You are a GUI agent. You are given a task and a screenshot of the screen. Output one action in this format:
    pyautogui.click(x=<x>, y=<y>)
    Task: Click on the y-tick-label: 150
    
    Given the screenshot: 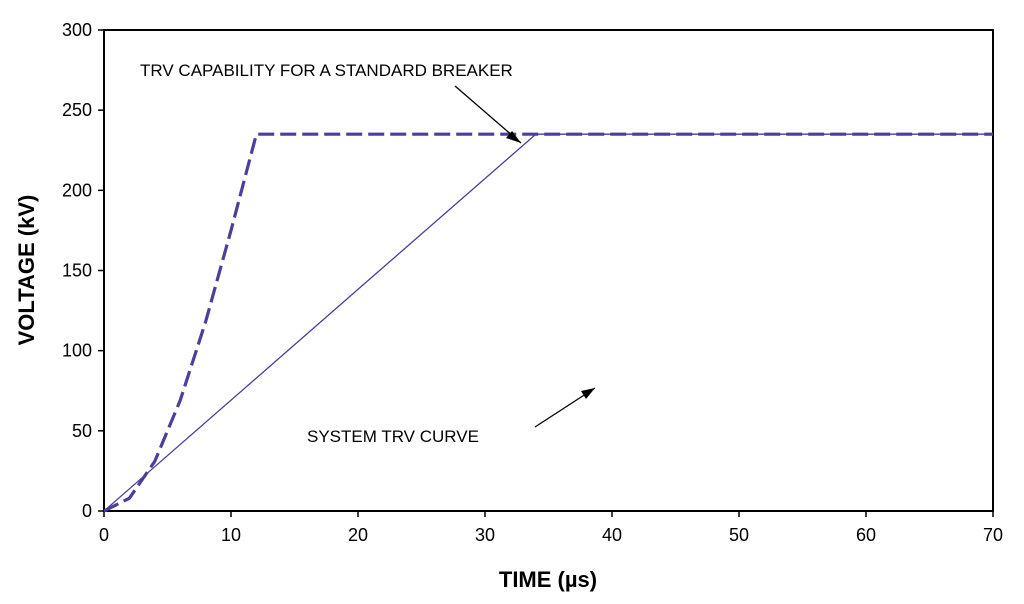 What is the action you would take?
    pyautogui.click(x=77, y=271)
    